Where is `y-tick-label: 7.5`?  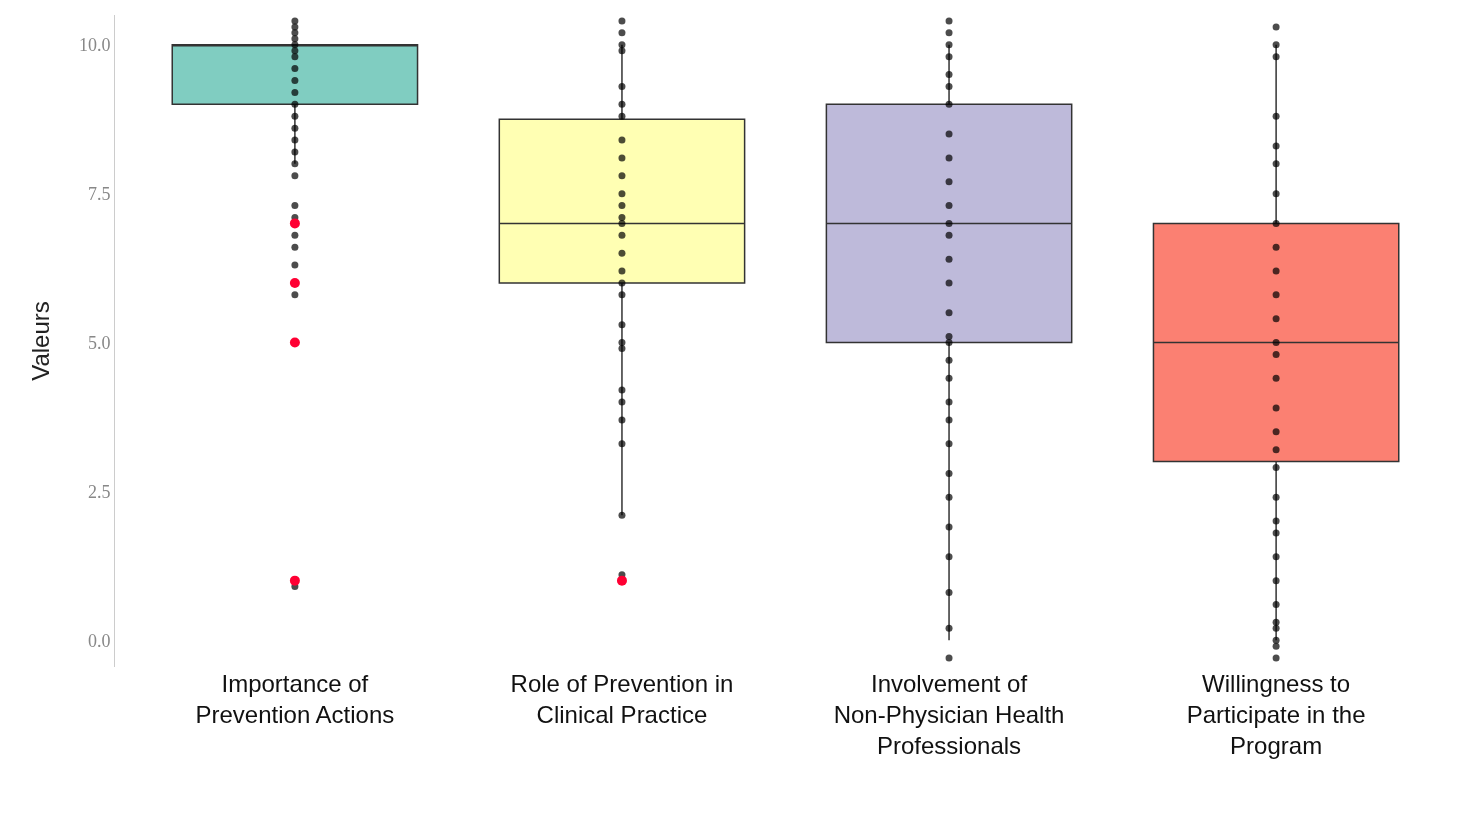 y-tick-label: 7.5 is located at coordinates (99, 193).